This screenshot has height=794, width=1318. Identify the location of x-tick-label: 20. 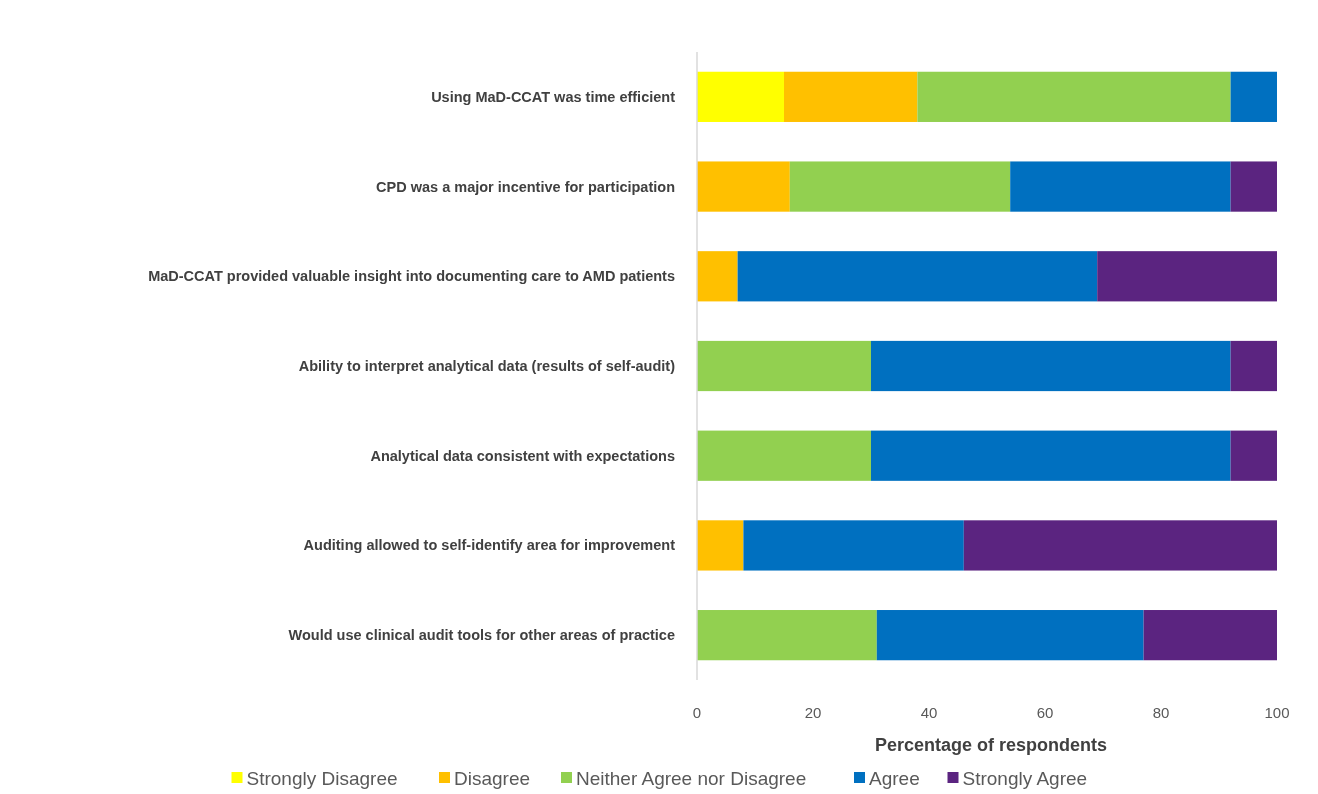
(813, 712).